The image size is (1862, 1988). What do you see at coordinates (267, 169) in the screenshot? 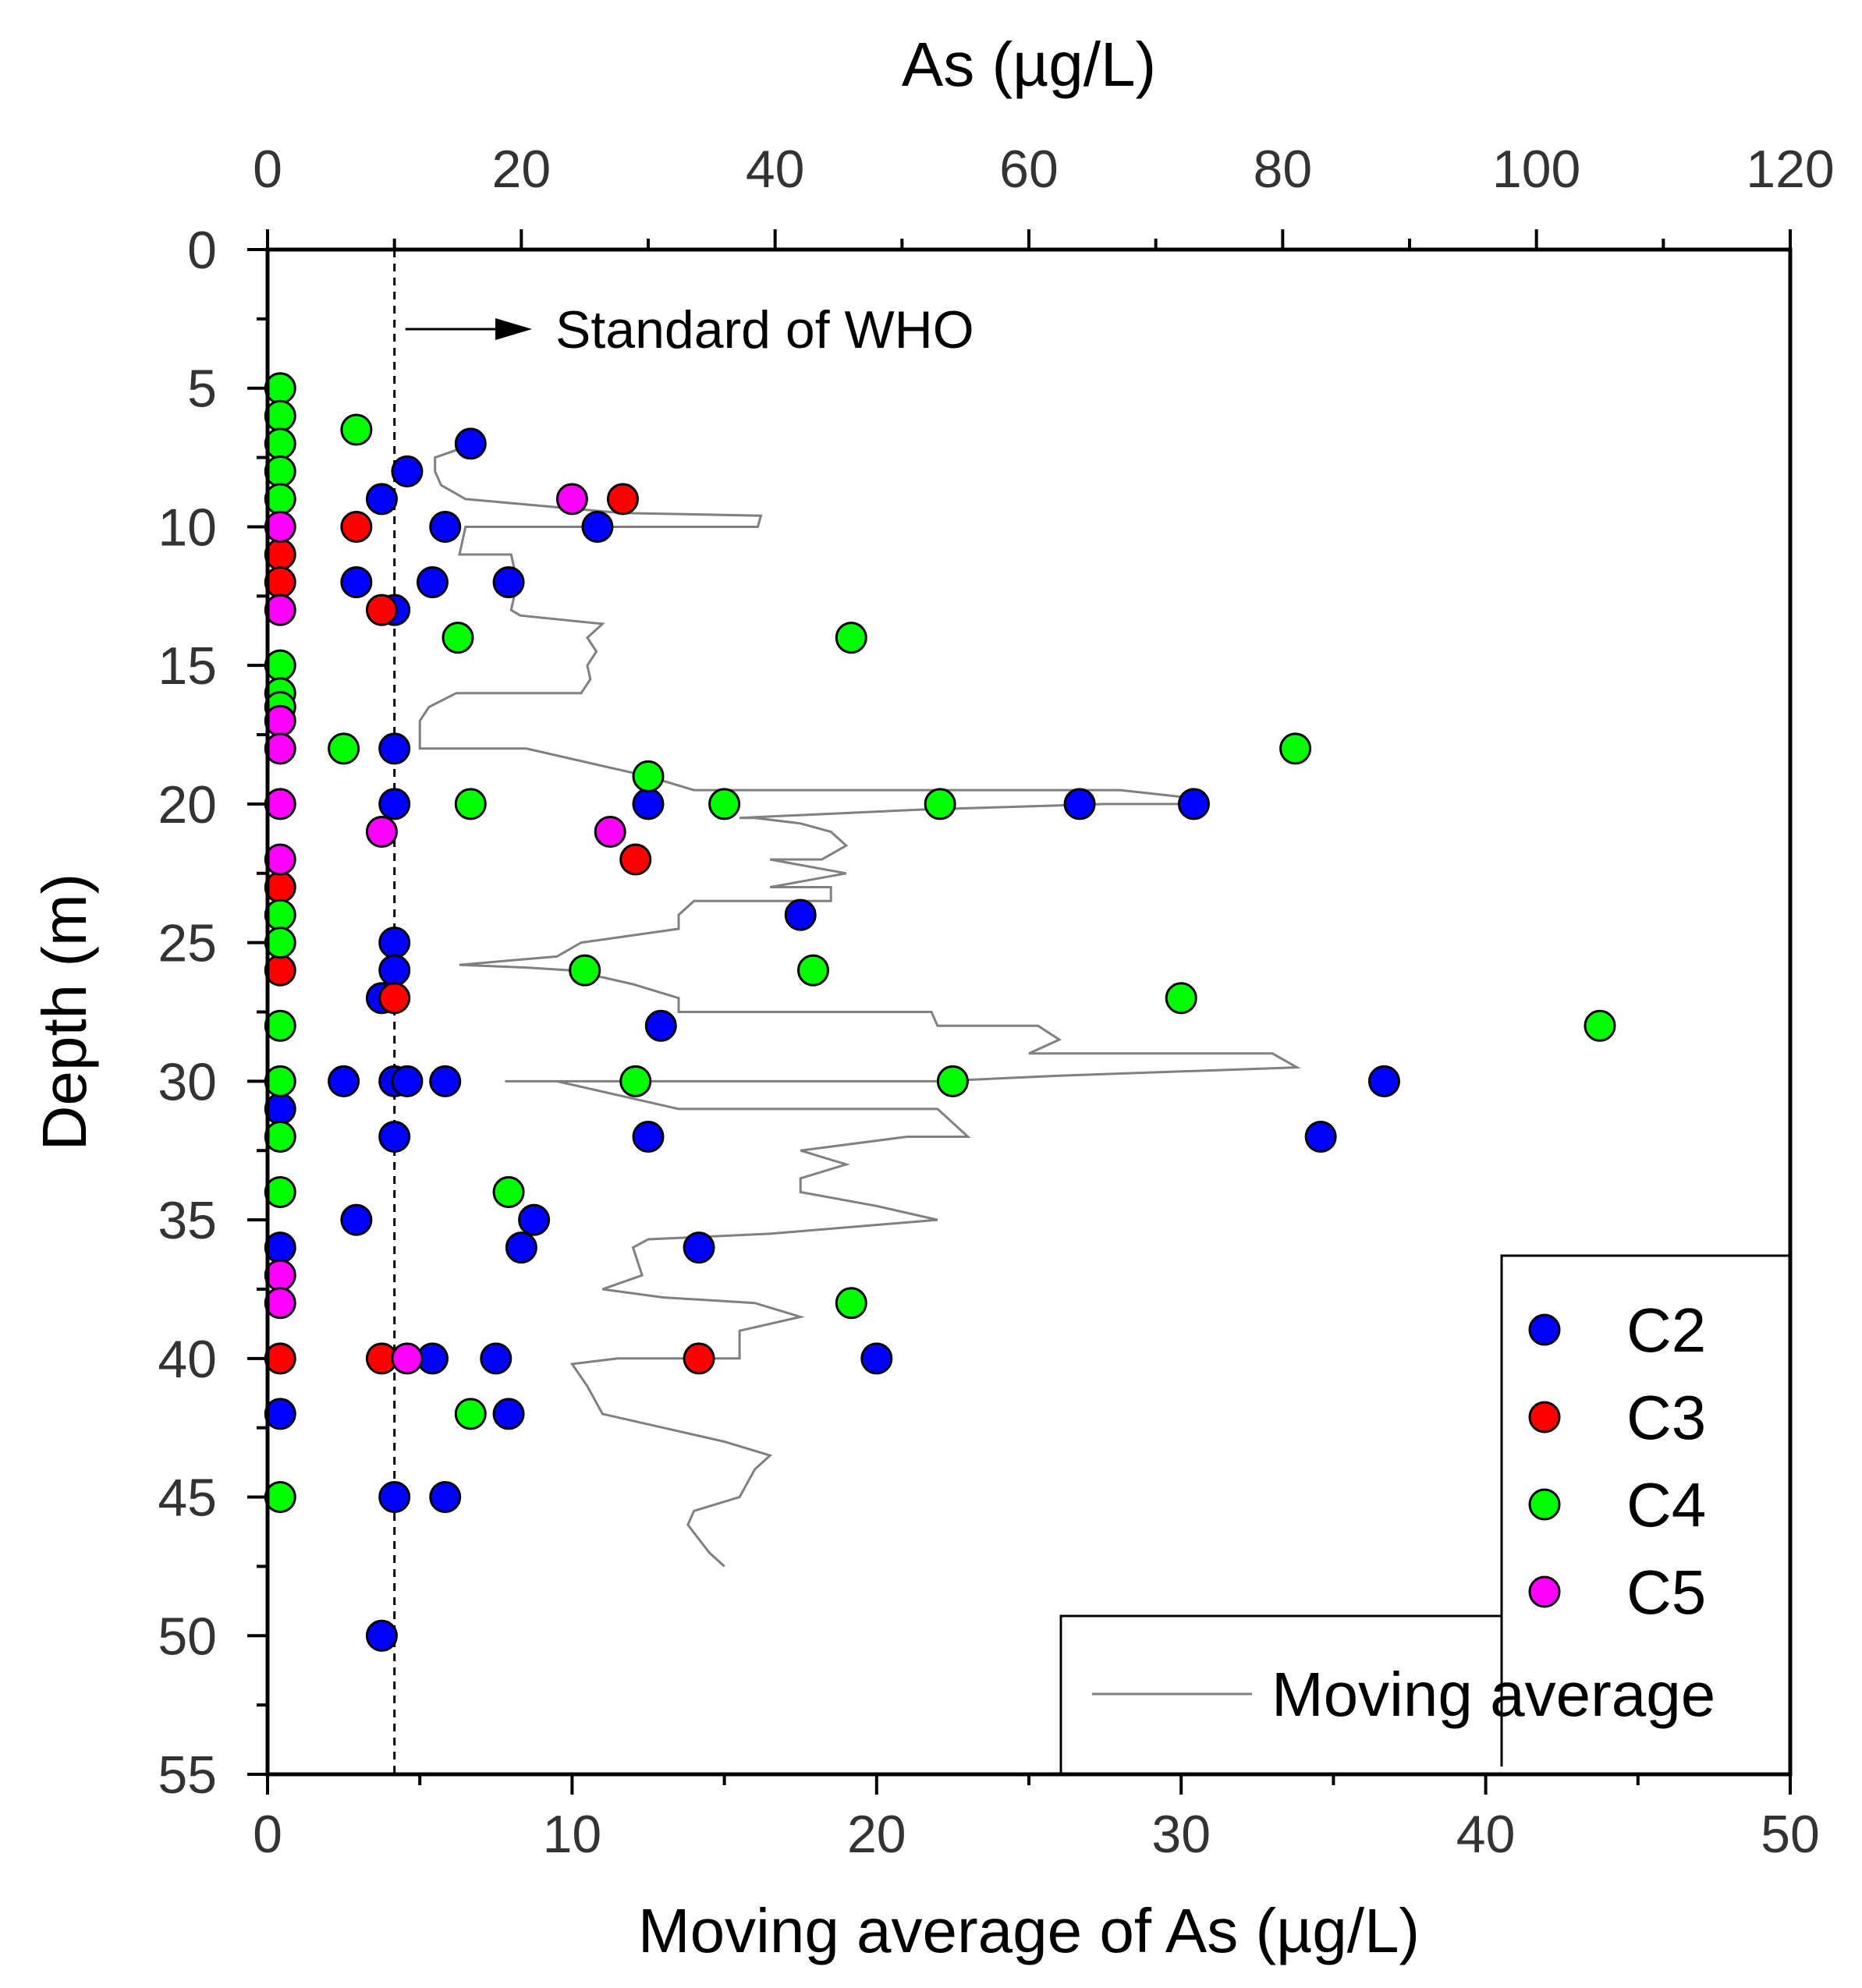
I see `top-tick-label: 0` at bounding box center [267, 169].